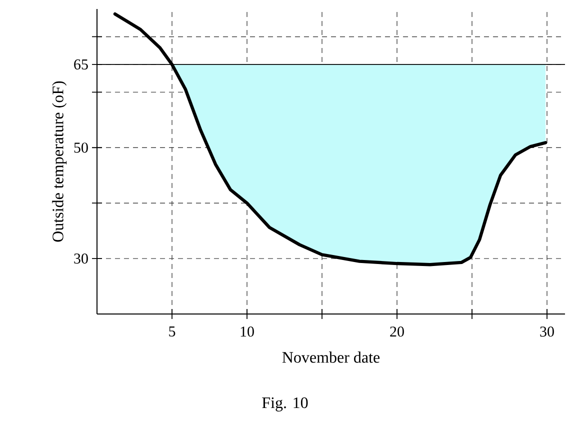 The image size is (583, 423). I want to click on x-tick-label: 10, so click(247, 331).